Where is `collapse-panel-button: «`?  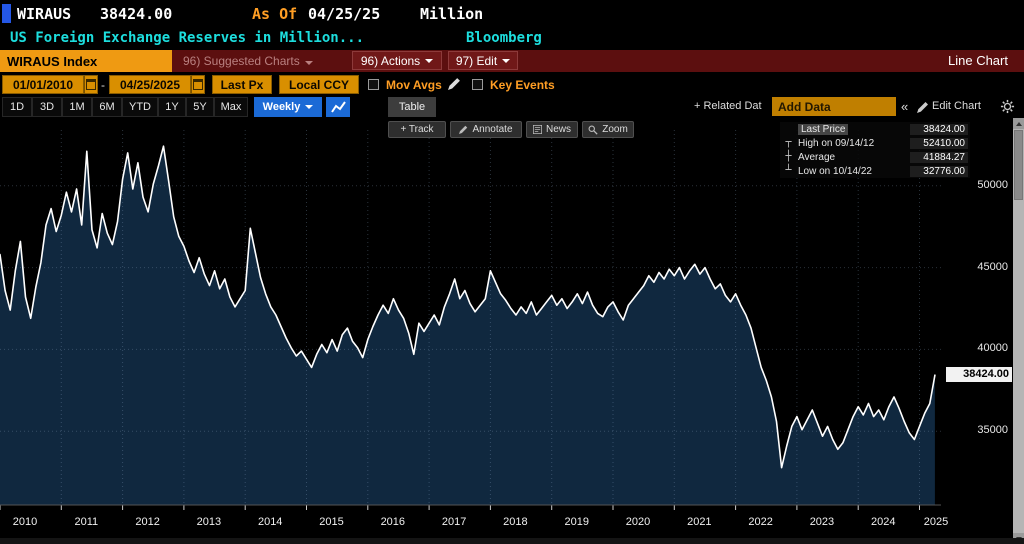 collapse-panel-button: « is located at coordinates (905, 106).